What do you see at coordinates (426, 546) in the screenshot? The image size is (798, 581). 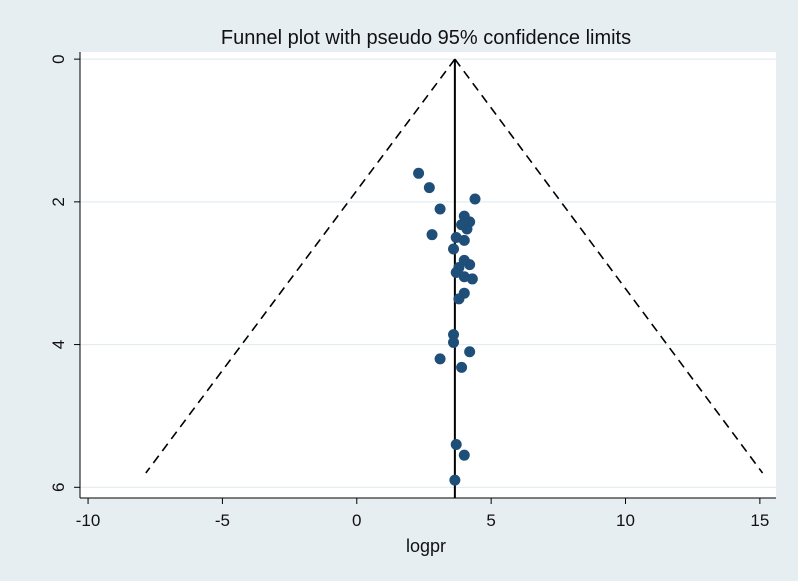 I see `x-axis-label: logpr` at bounding box center [426, 546].